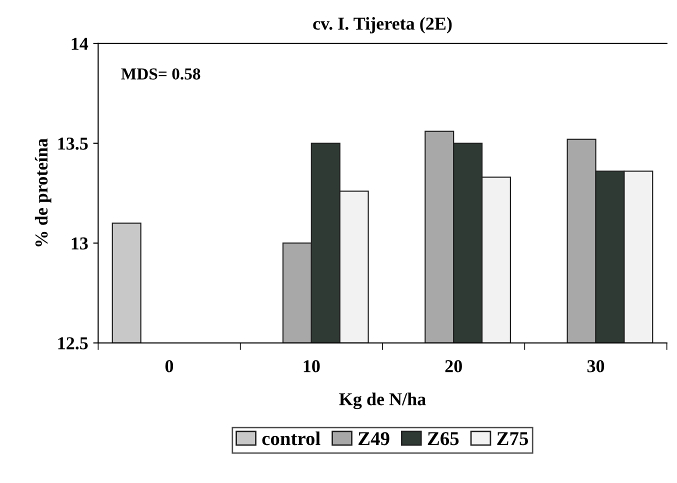 Image resolution: width=677 pixels, height=483 pixels. What do you see at coordinates (73, 343) in the screenshot?
I see `y-tick-label: 12.5` at bounding box center [73, 343].